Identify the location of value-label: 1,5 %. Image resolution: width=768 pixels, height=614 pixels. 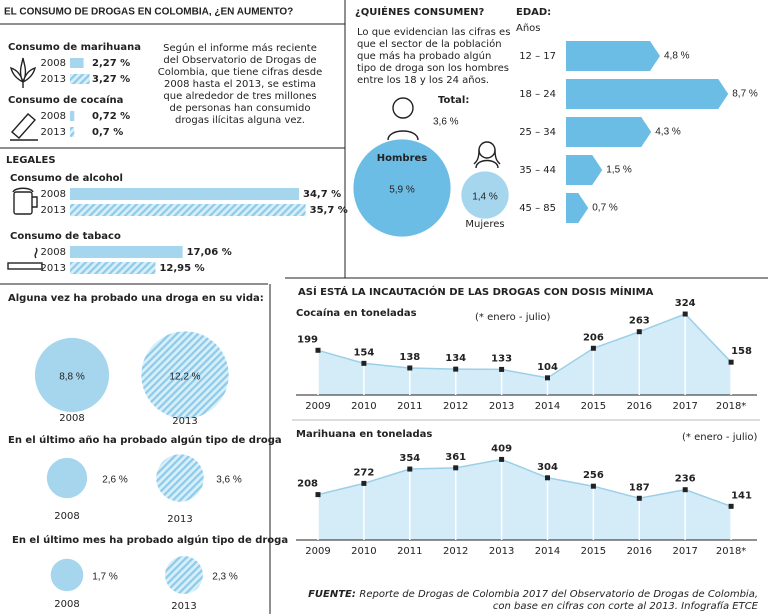
(619, 170).